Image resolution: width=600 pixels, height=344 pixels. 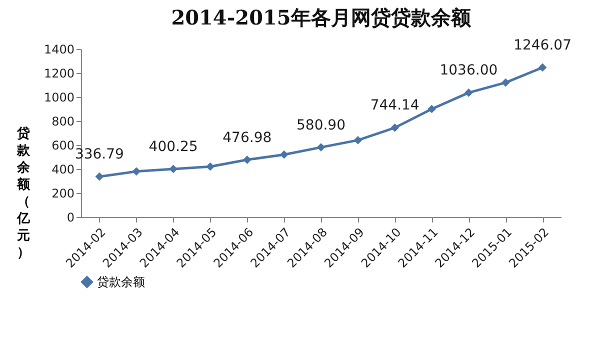 I want to click on y-tick-label: 600, so click(x=63, y=145).